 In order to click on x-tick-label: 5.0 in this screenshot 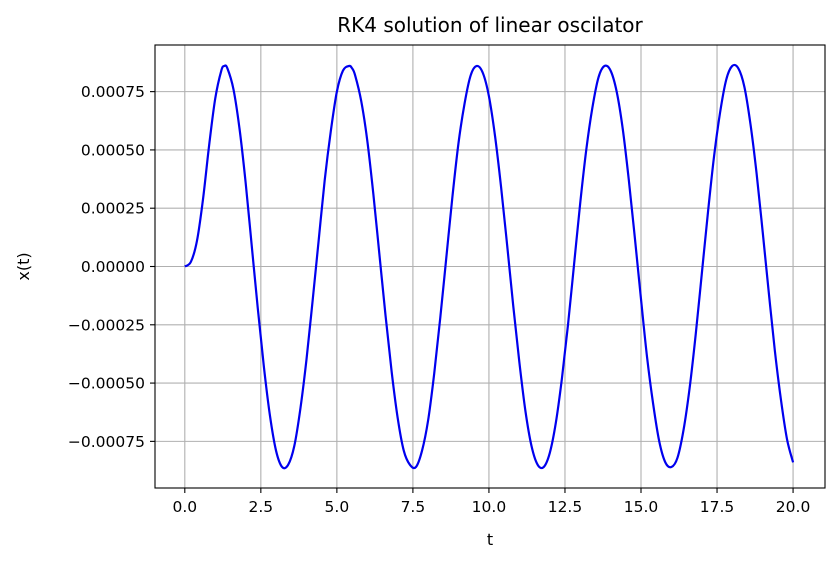, I will do `click(337, 507)`.